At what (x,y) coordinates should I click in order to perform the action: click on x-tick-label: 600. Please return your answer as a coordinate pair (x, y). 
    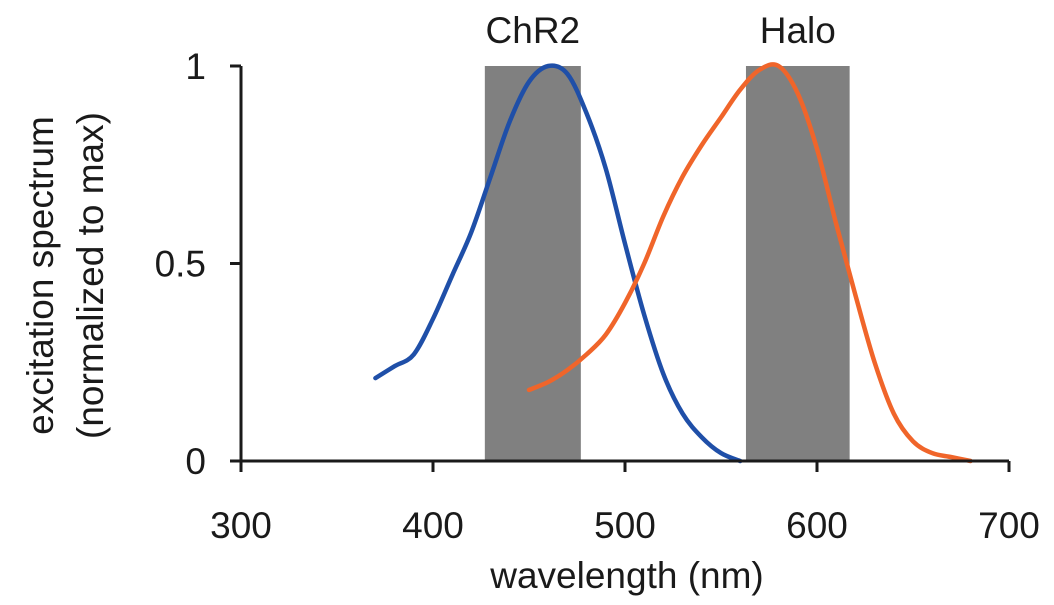
    Looking at the image, I should click on (817, 525).